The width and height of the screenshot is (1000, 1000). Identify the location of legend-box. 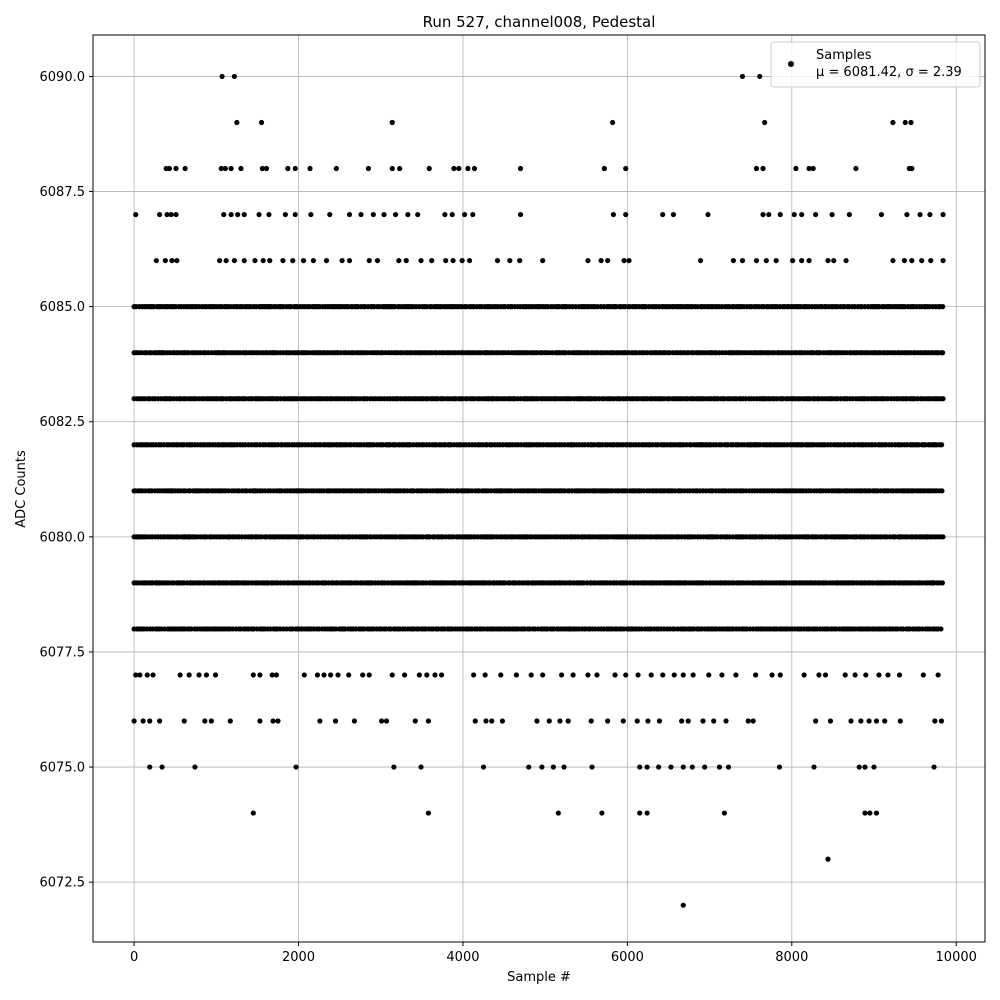
(875, 64).